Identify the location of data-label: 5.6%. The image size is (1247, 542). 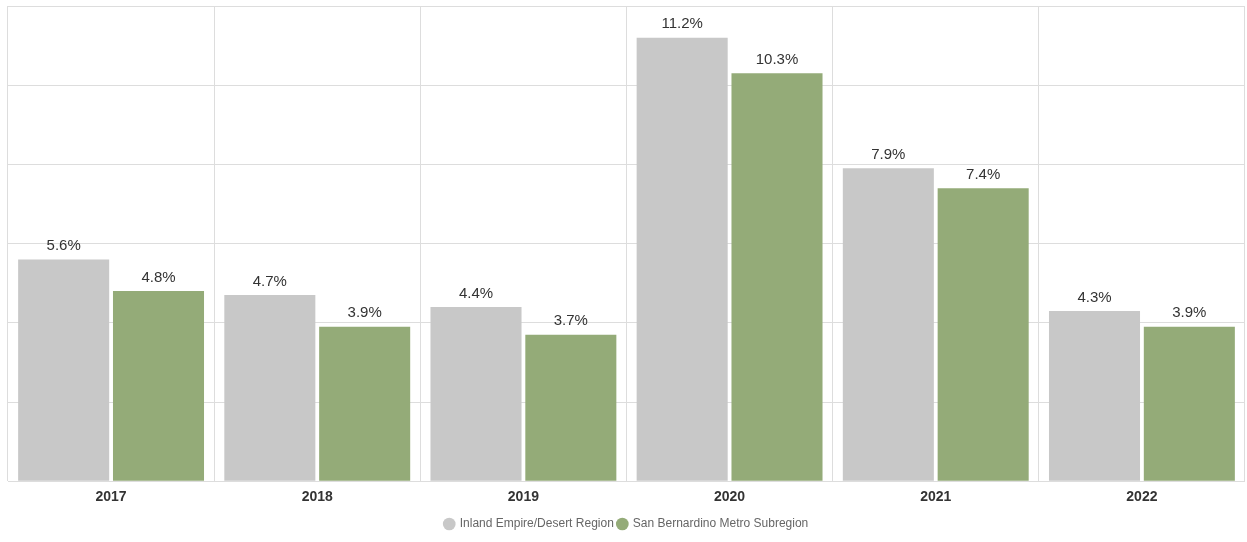
(63, 245).